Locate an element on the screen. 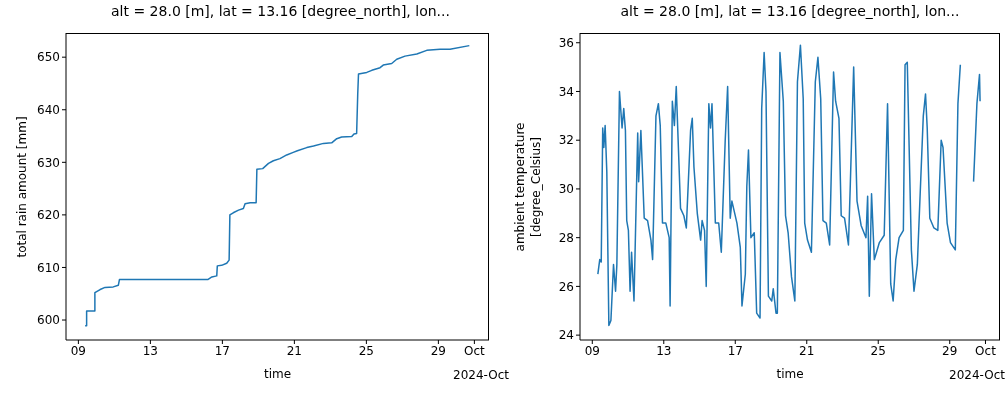 This screenshot has height=393, width=1005. y-tick-label: 32 is located at coordinates (566, 140).